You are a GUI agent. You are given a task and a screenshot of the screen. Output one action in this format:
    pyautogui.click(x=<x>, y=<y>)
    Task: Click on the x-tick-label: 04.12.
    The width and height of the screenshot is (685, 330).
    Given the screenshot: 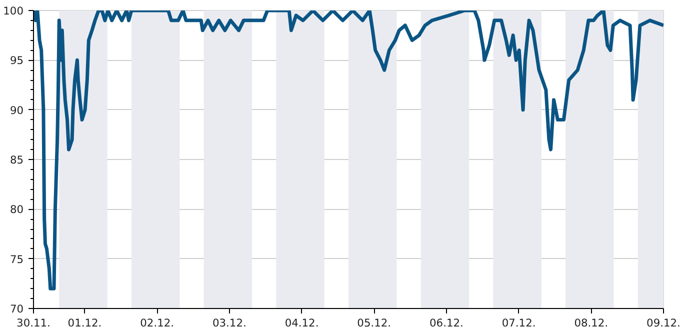 What is the action you would take?
    pyautogui.click(x=301, y=323)
    